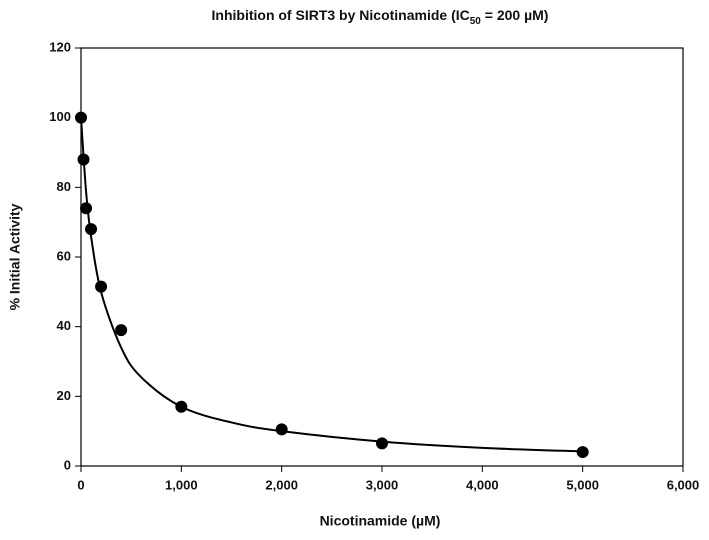 The width and height of the screenshot is (709, 540). Describe the element at coordinates (281, 484) in the screenshot. I see `x-tick-label: 2,000` at that location.